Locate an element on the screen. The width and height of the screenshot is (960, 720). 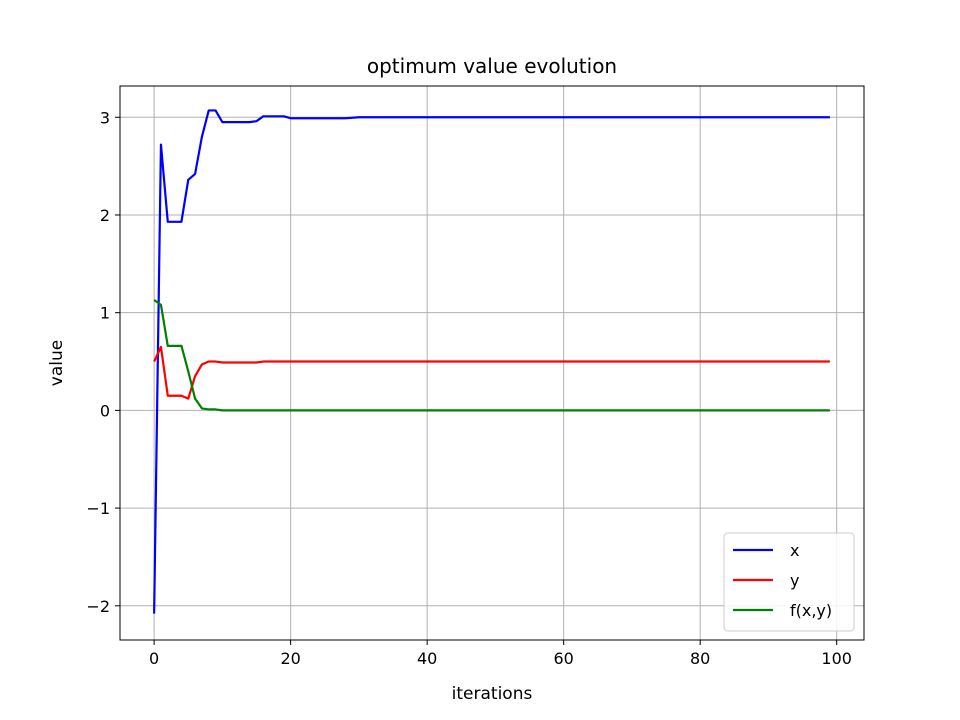
legend-label-0: x is located at coordinates (794, 550).